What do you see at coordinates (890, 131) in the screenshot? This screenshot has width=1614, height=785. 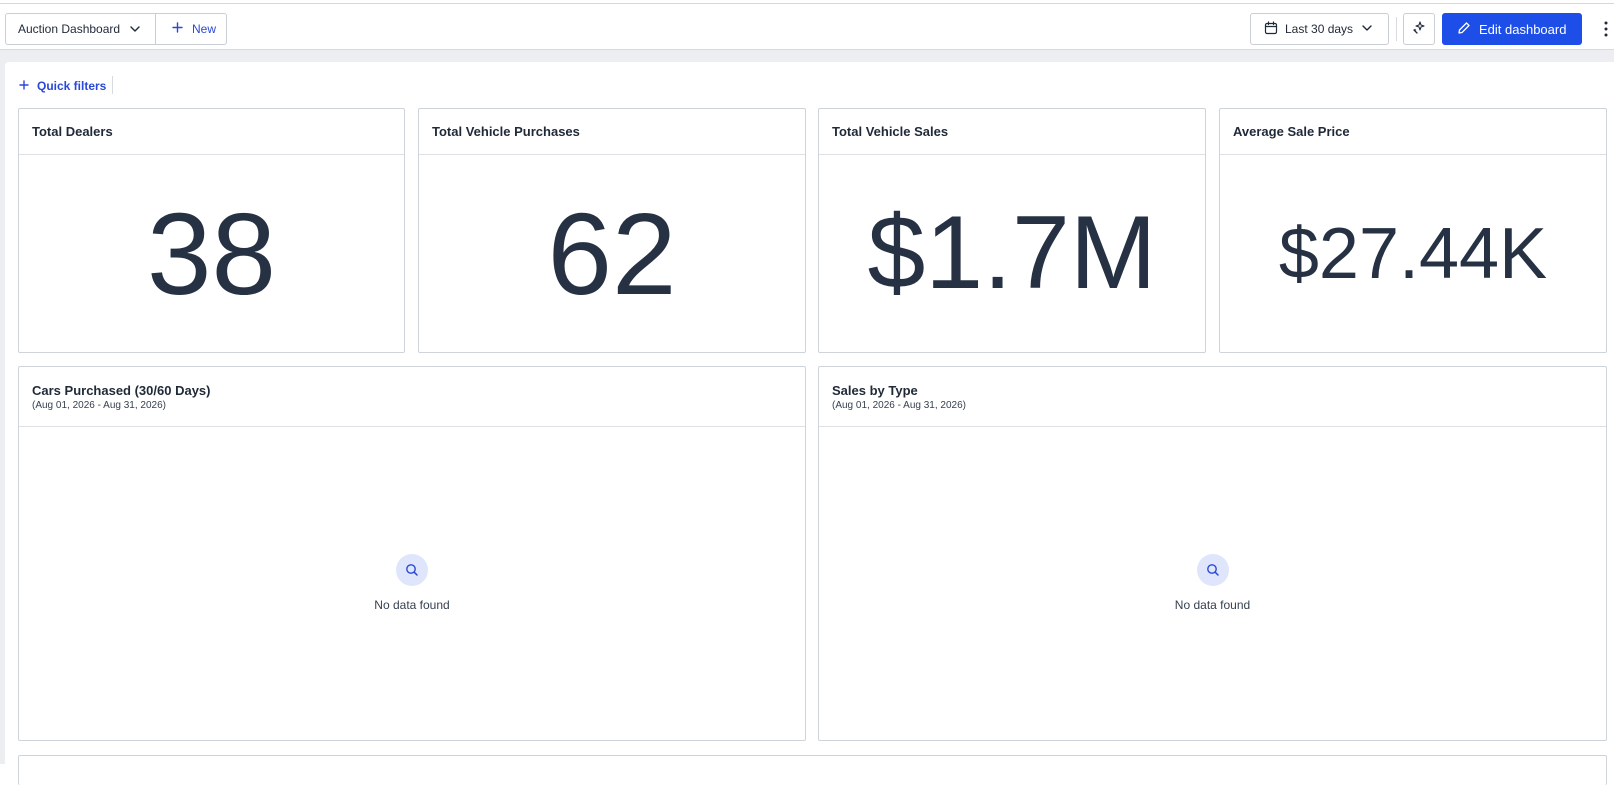 I see `card-title: Total Vehicle Sales` at bounding box center [890, 131].